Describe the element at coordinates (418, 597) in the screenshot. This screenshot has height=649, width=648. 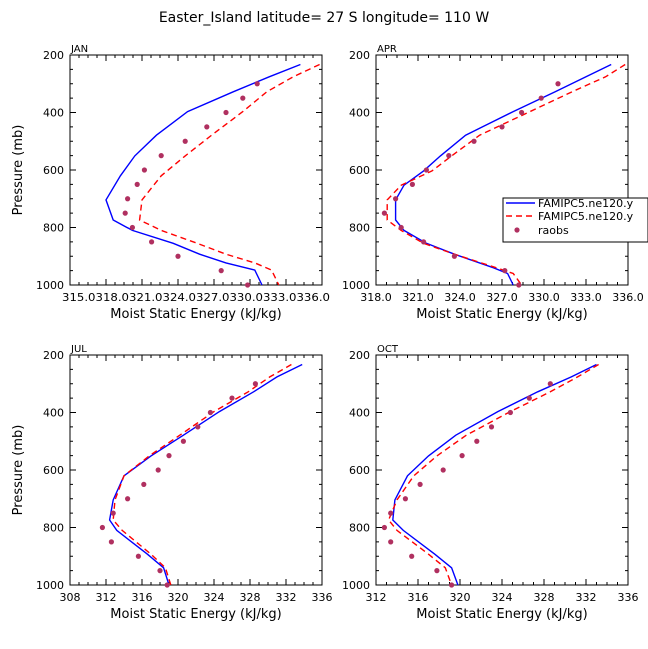
I see `x-tick-label: 316` at that location.